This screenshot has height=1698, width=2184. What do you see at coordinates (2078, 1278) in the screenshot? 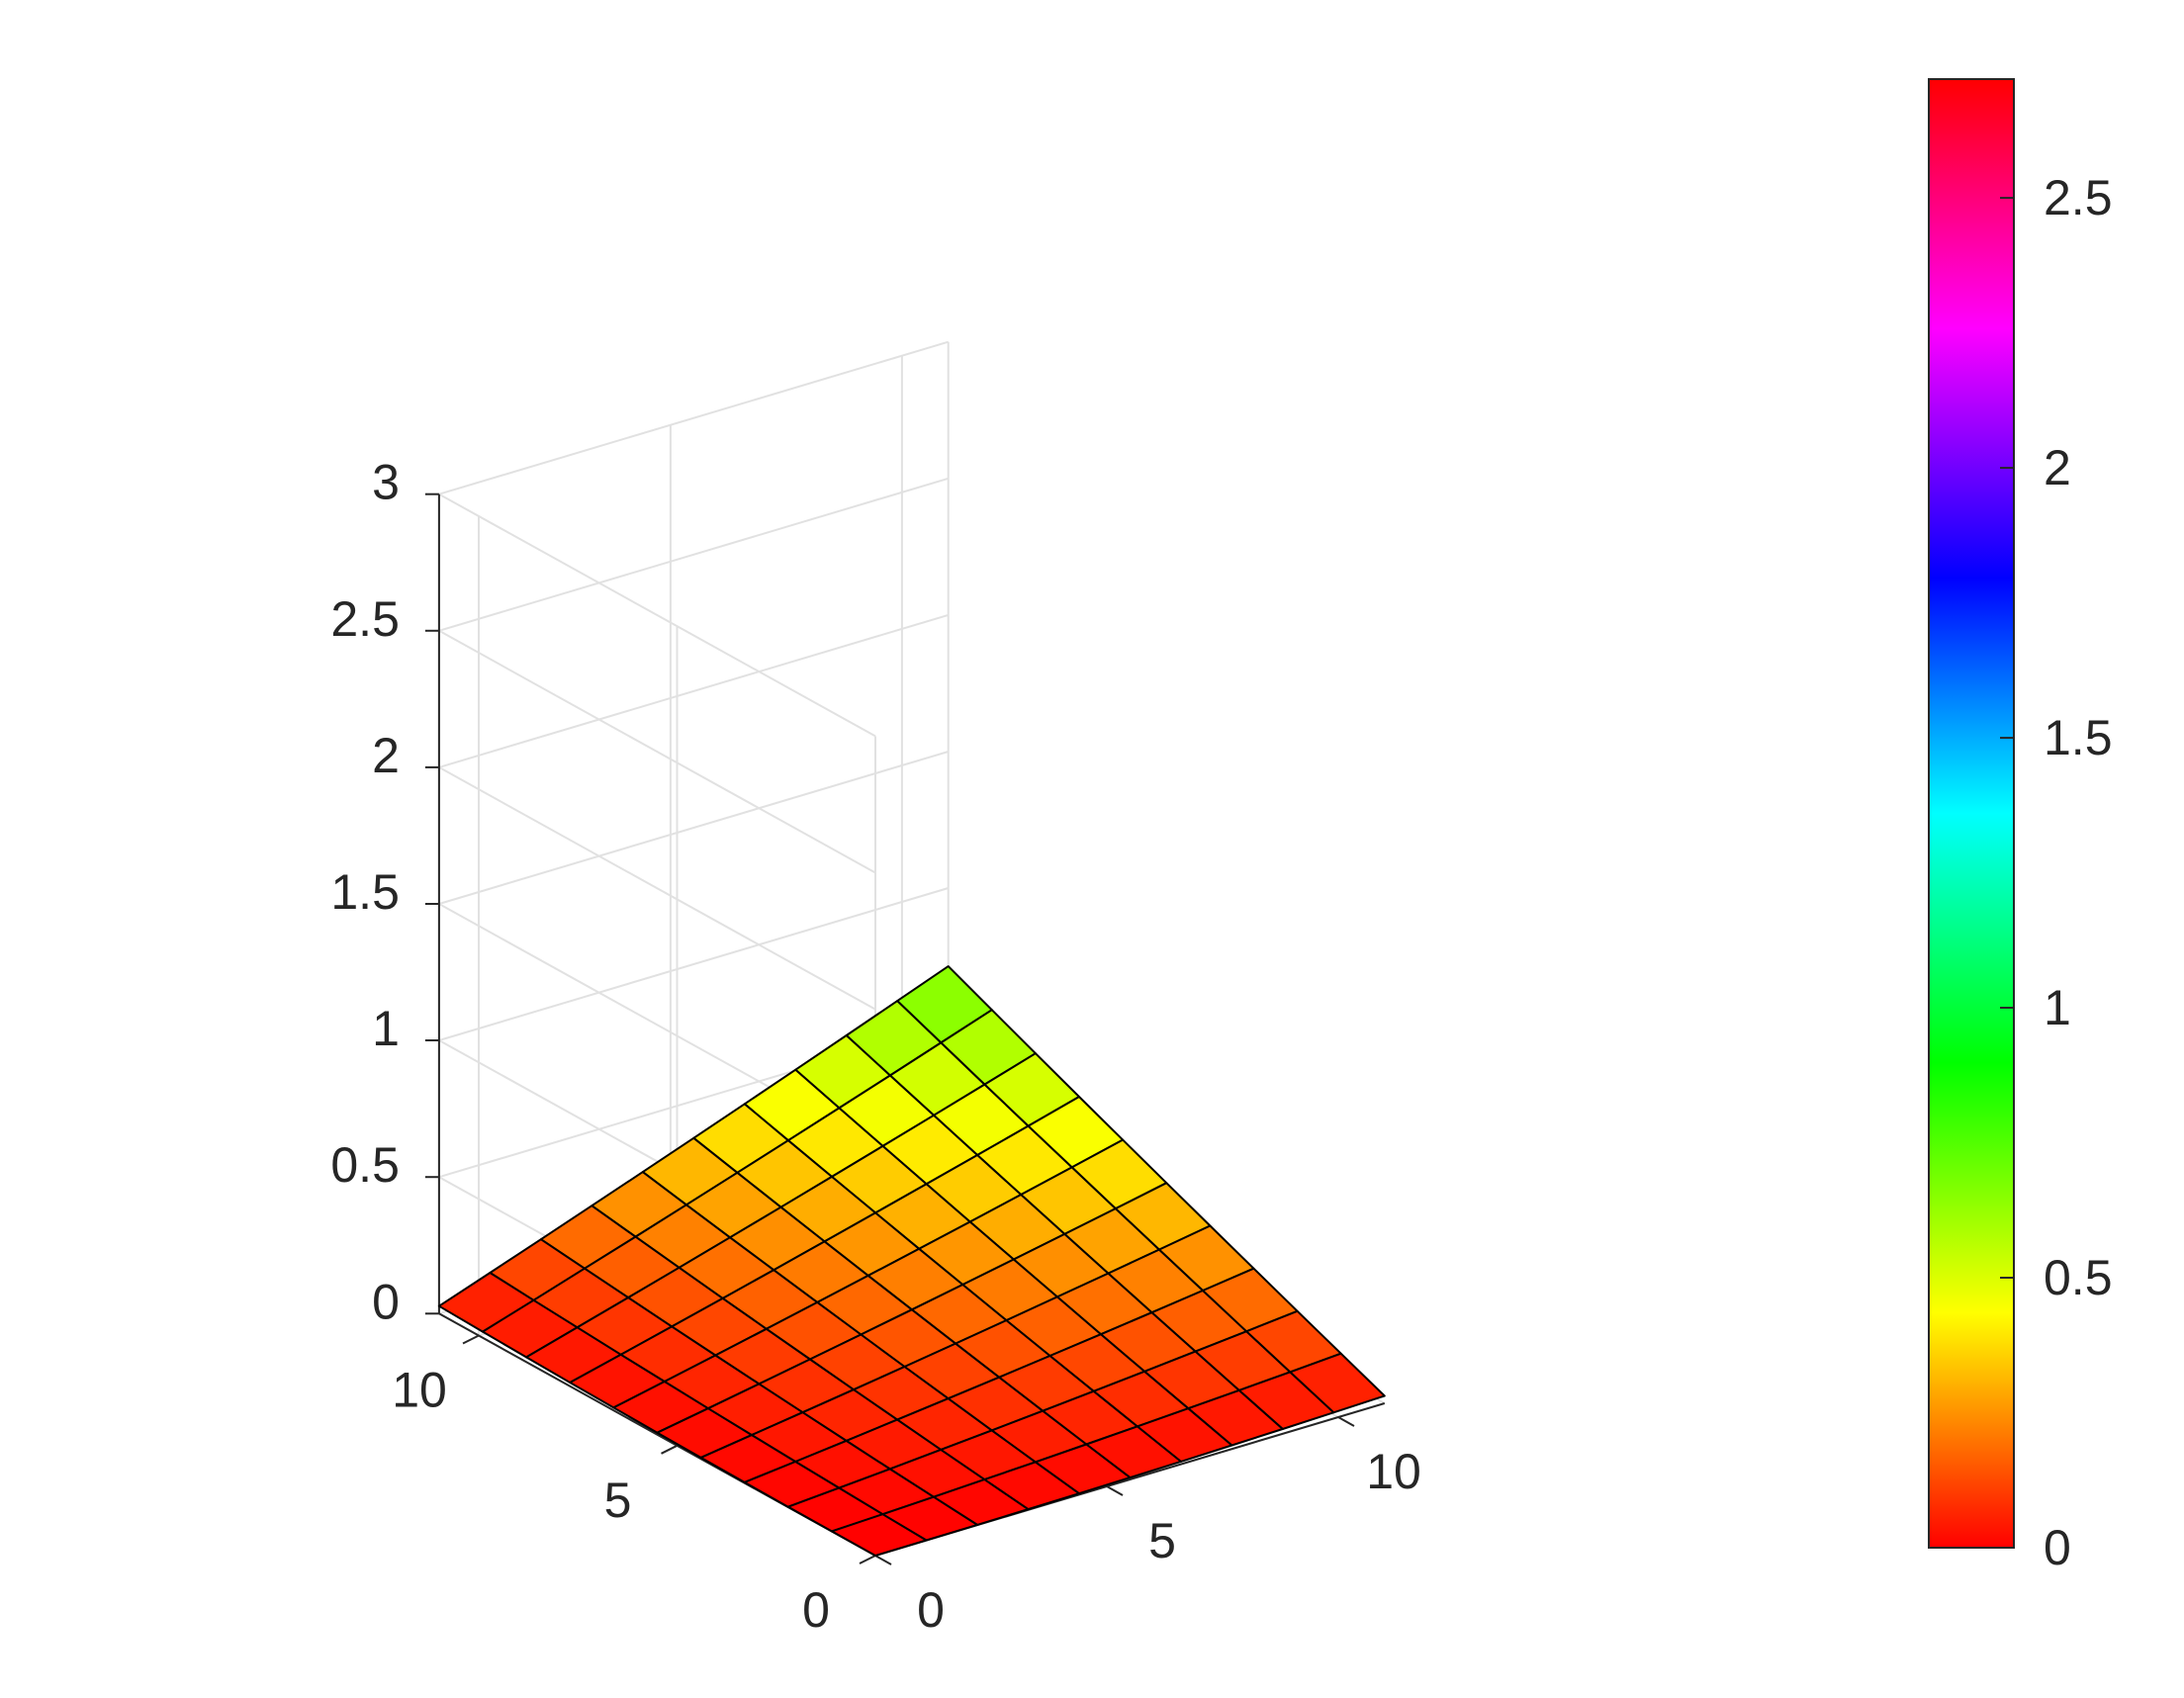
I see `colorbar-tick-label: 0.5` at bounding box center [2078, 1278].